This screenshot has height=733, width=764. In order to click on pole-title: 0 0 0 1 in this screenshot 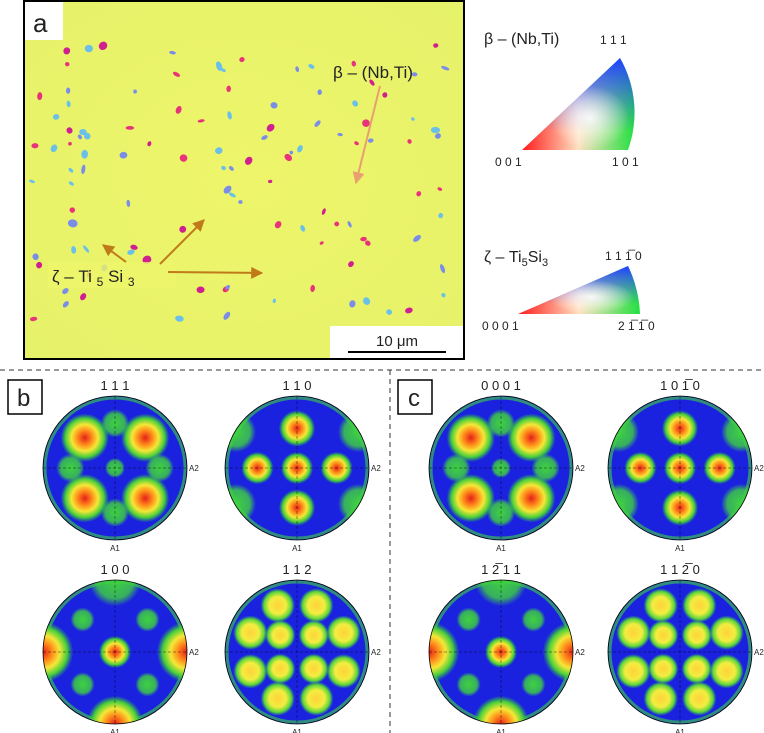, I will do `click(501, 385)`.